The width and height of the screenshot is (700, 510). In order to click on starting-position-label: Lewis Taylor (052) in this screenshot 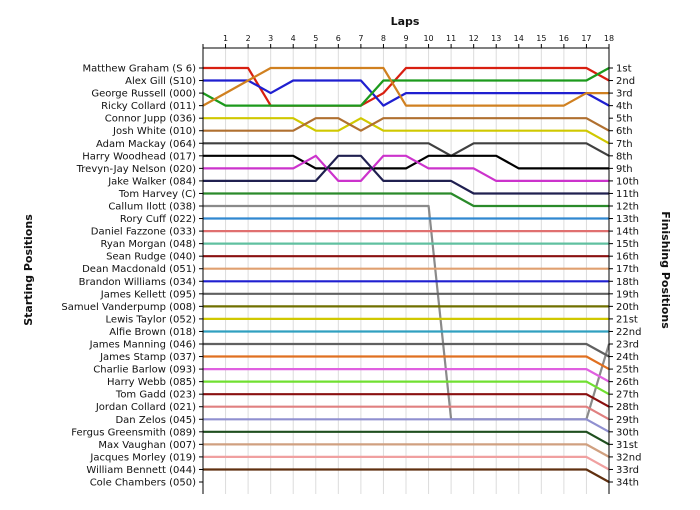, I will do `click(151, 319)`.